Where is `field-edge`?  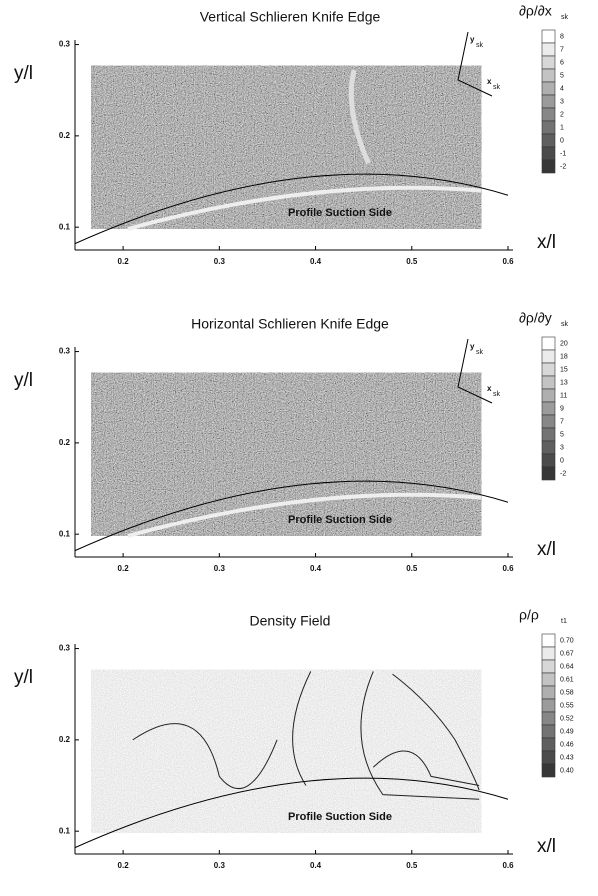
field-edge is located at coordinates (304, 515).